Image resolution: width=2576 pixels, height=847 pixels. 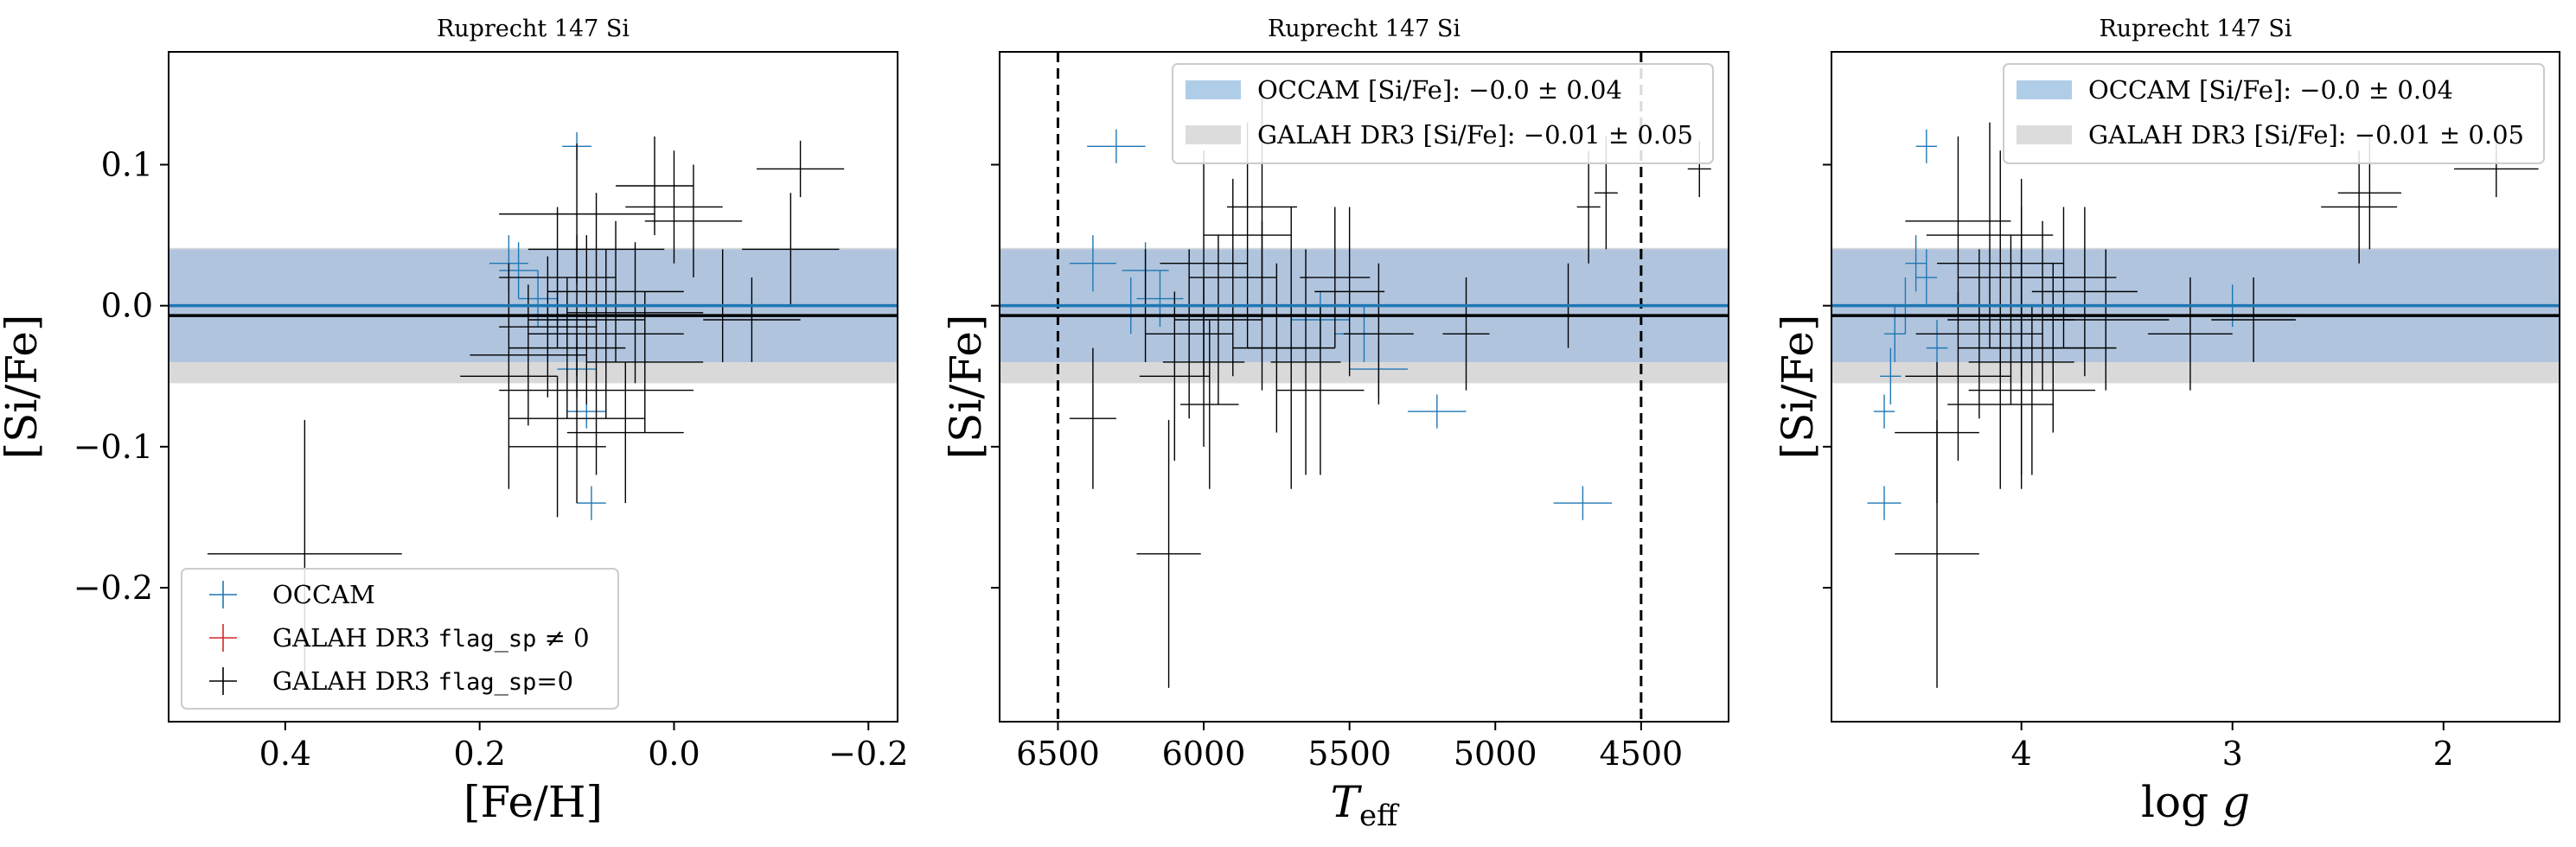 What do you see at coordinates (113, 588) in the screenshot?
I see `y-tick-label: −0.2` at bounding box center [113, 588].